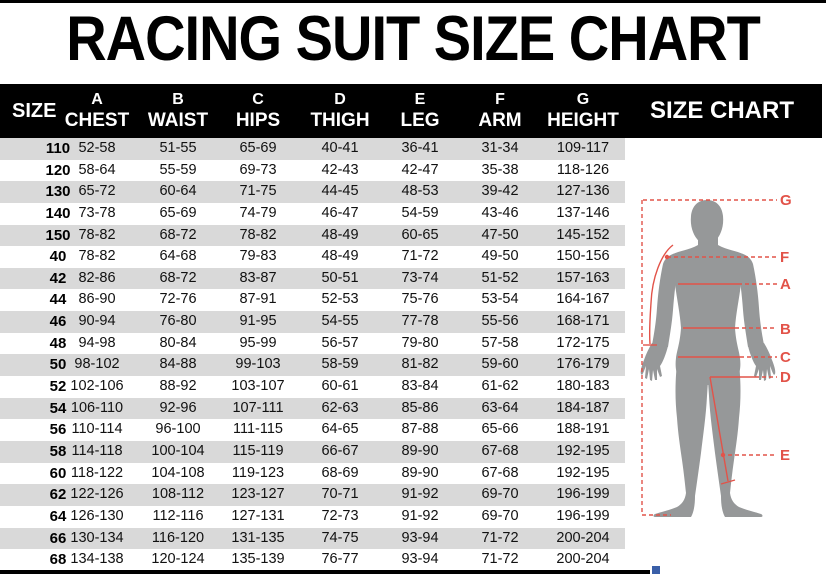 The height and width of the screenshot is (577, 826). I want to click on table-row: 44 86-90 72-76 87-91 52-53 75-76 53-54 164-167, so click(312, 300).